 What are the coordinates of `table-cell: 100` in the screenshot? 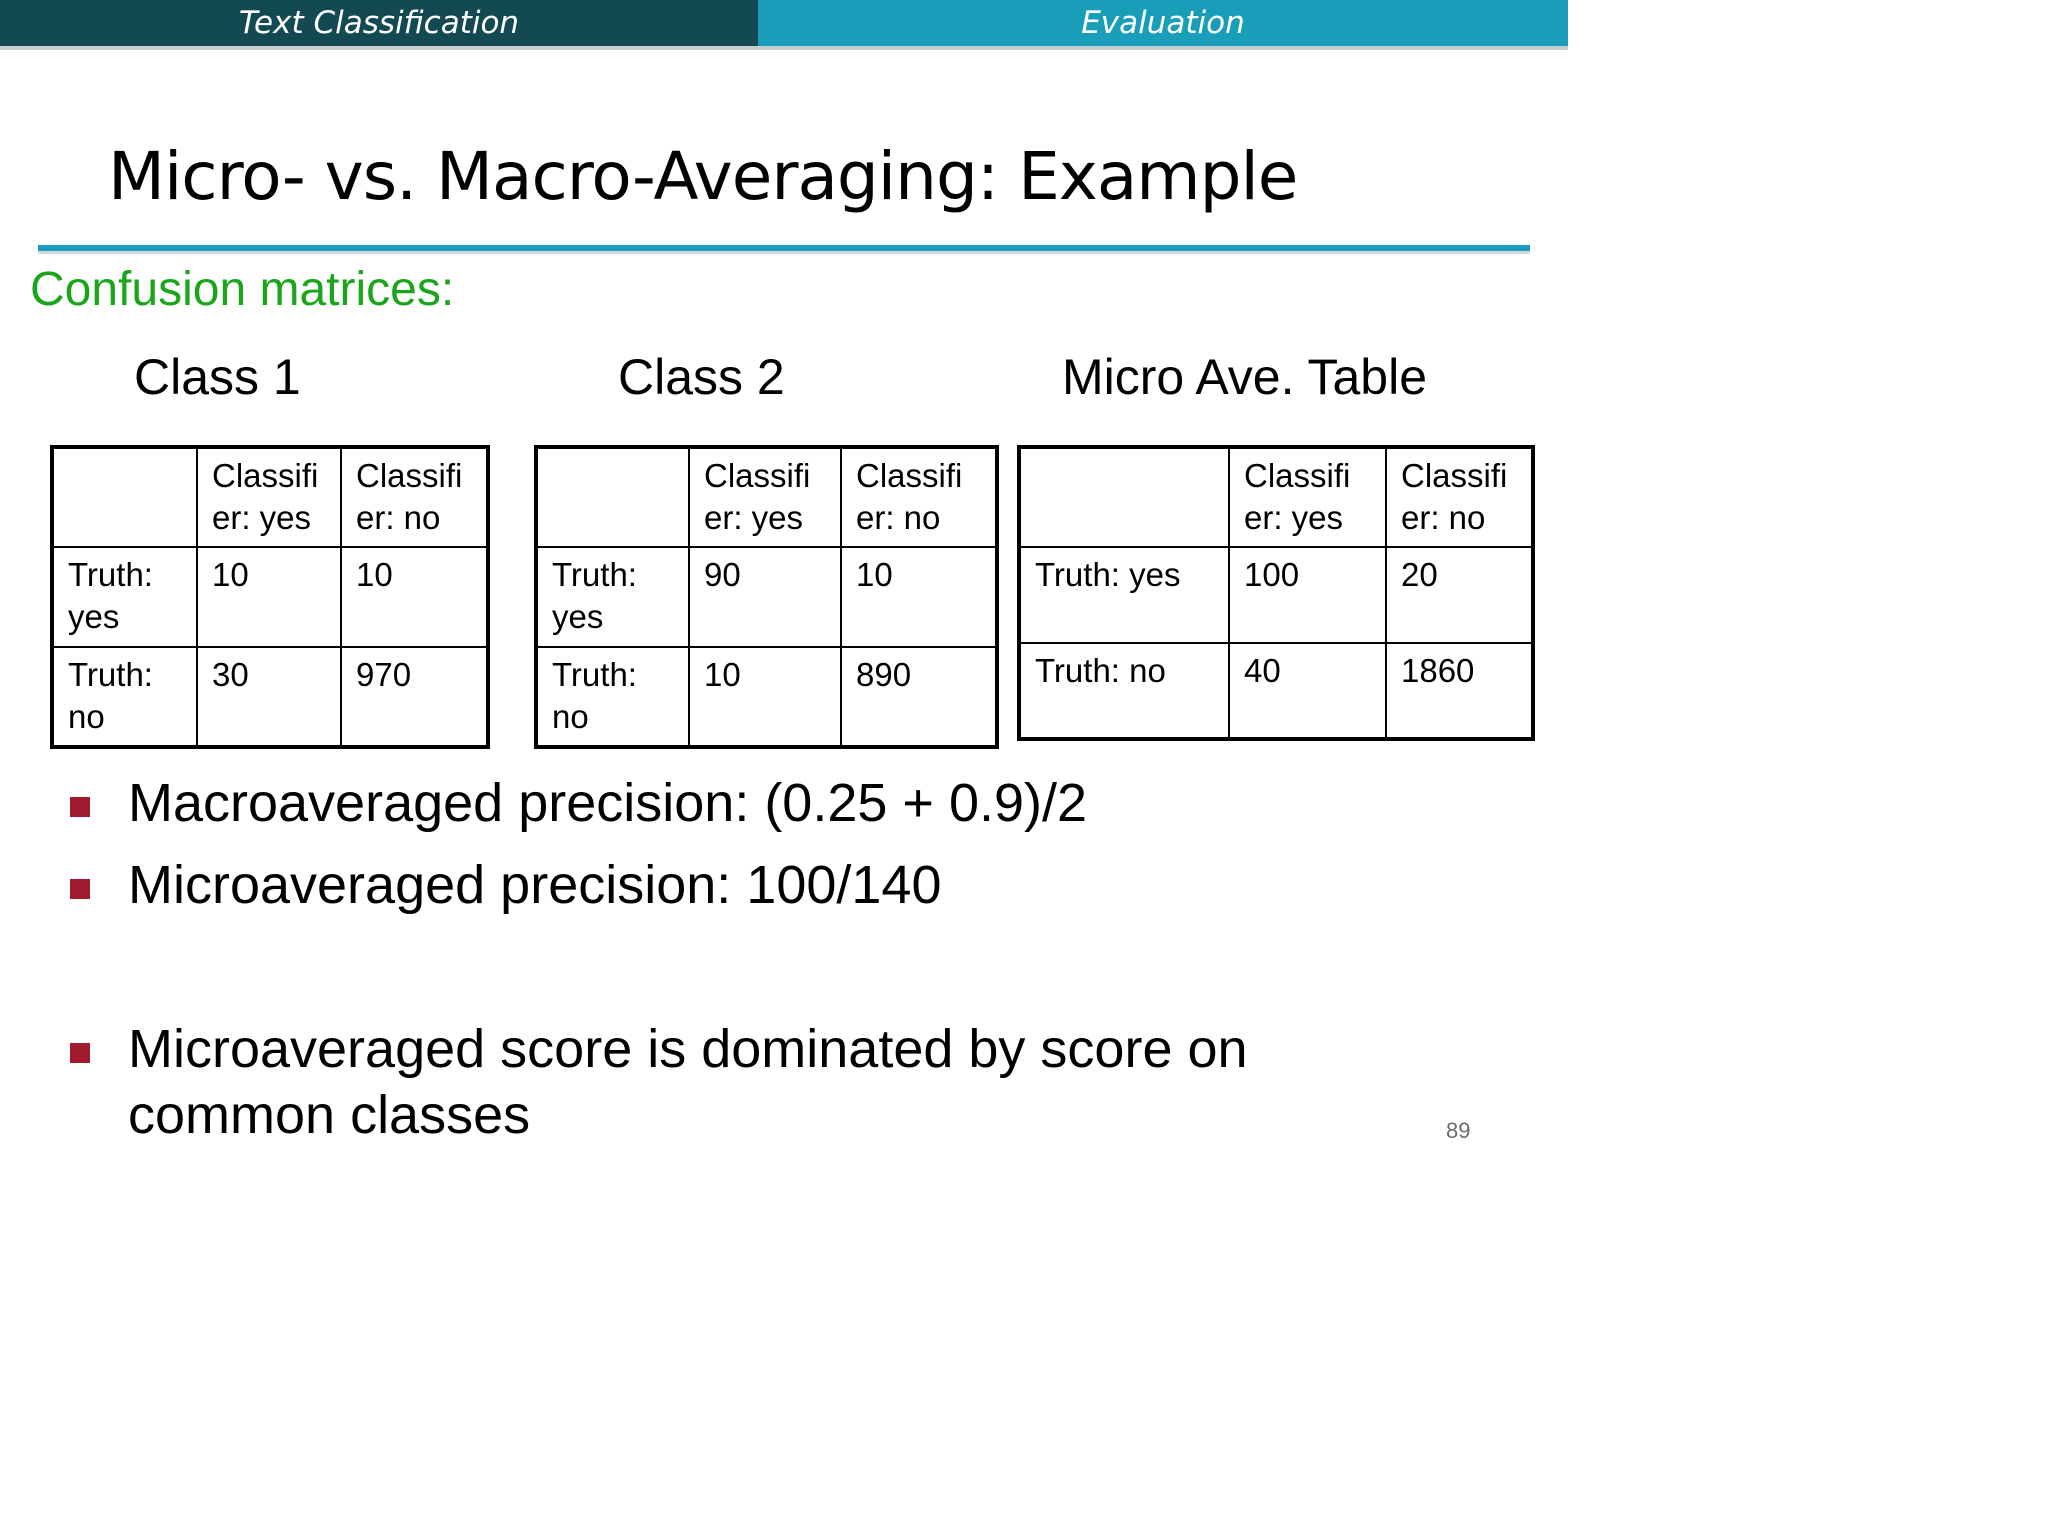 It's located at (1307, 595).